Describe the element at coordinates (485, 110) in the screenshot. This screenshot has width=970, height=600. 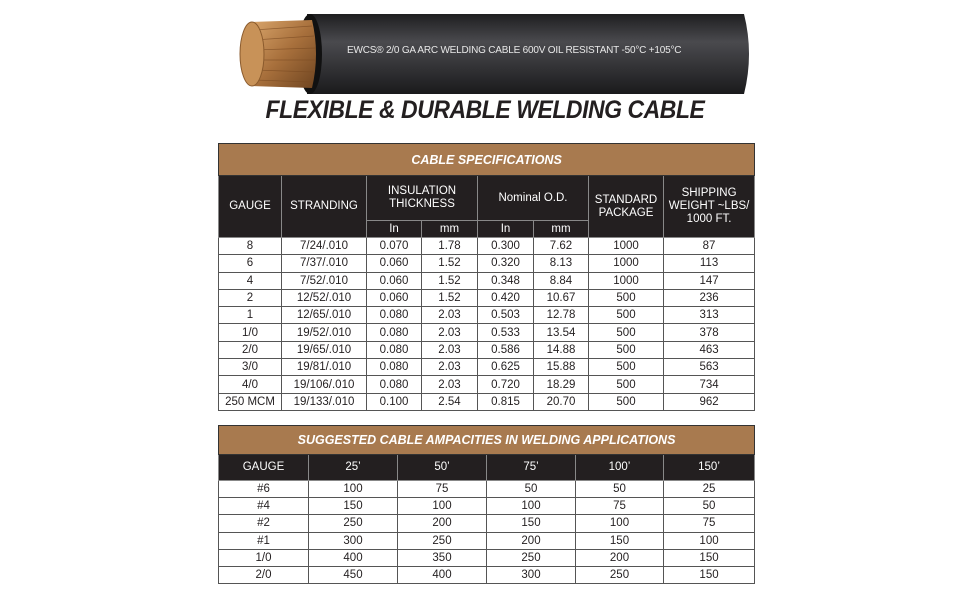
I see `page-title: FLEXIBLE & DURABLE WELDING CABLE` at that location.